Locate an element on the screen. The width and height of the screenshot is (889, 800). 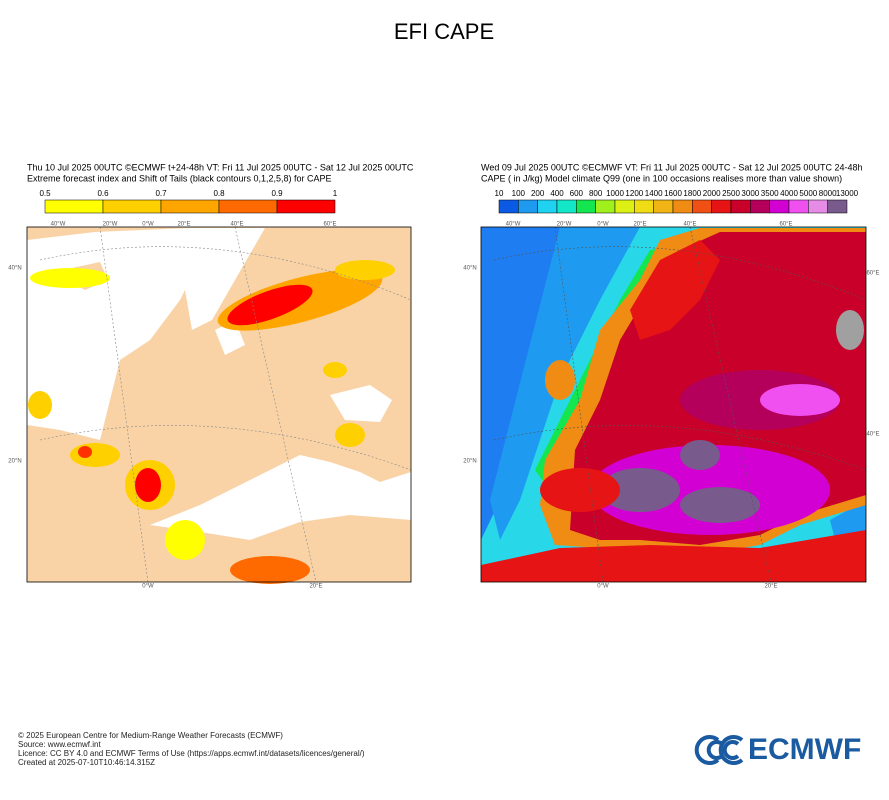
colorbar-label: 3500 is located at coordinates (770, 193).